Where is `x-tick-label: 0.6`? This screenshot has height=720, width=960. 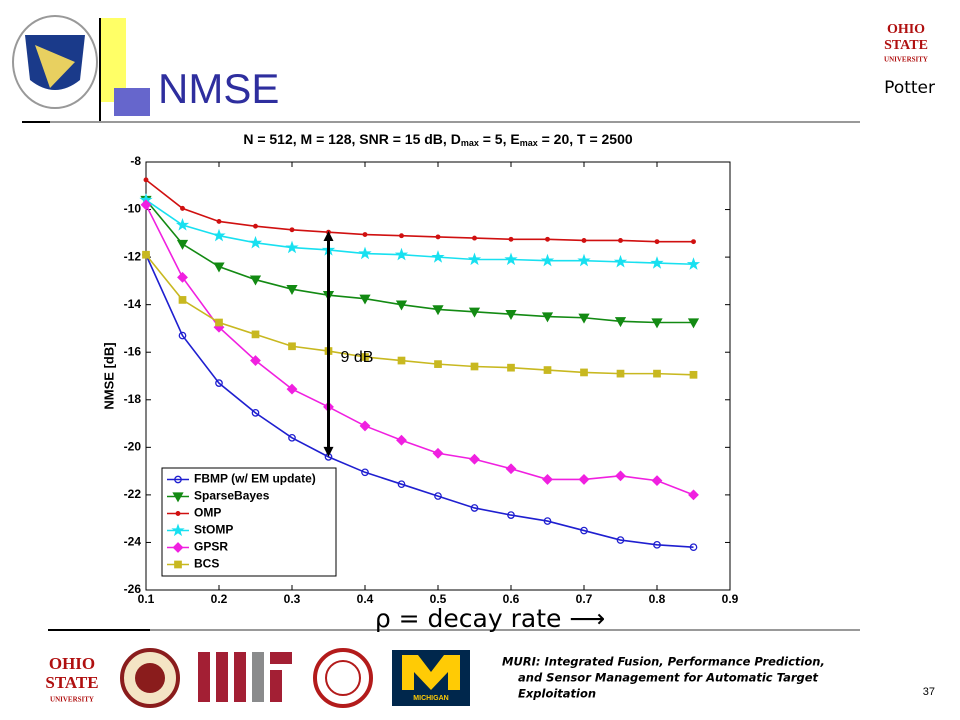
x-tick-label: 0.6 is located at coordinates (511, 599).